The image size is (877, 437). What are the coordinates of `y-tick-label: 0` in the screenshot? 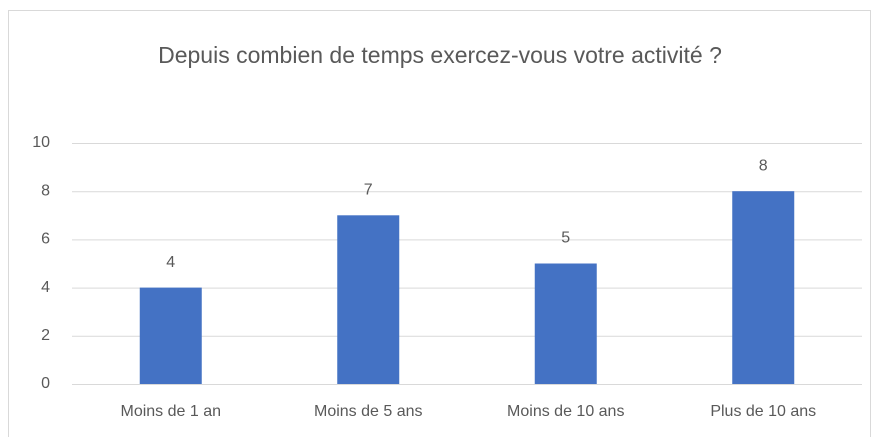 It's located at (45, 383).